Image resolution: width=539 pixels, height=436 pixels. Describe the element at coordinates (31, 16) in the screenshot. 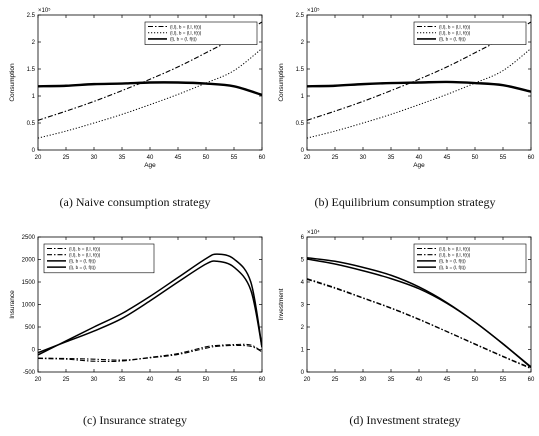

I see `y-tick-label: 2.5` at that location.